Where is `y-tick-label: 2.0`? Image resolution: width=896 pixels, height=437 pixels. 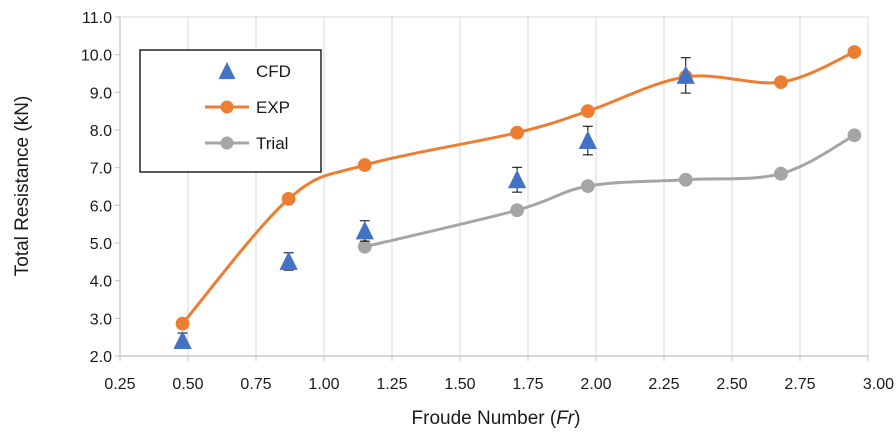 y-tick-label: 2.0 is located at coordinates (101, 357).